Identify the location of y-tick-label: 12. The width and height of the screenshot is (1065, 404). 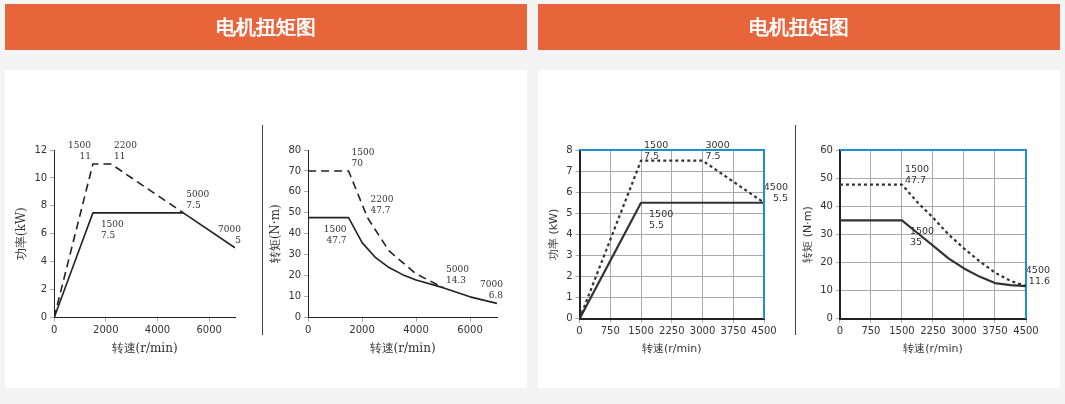
(41, 149).